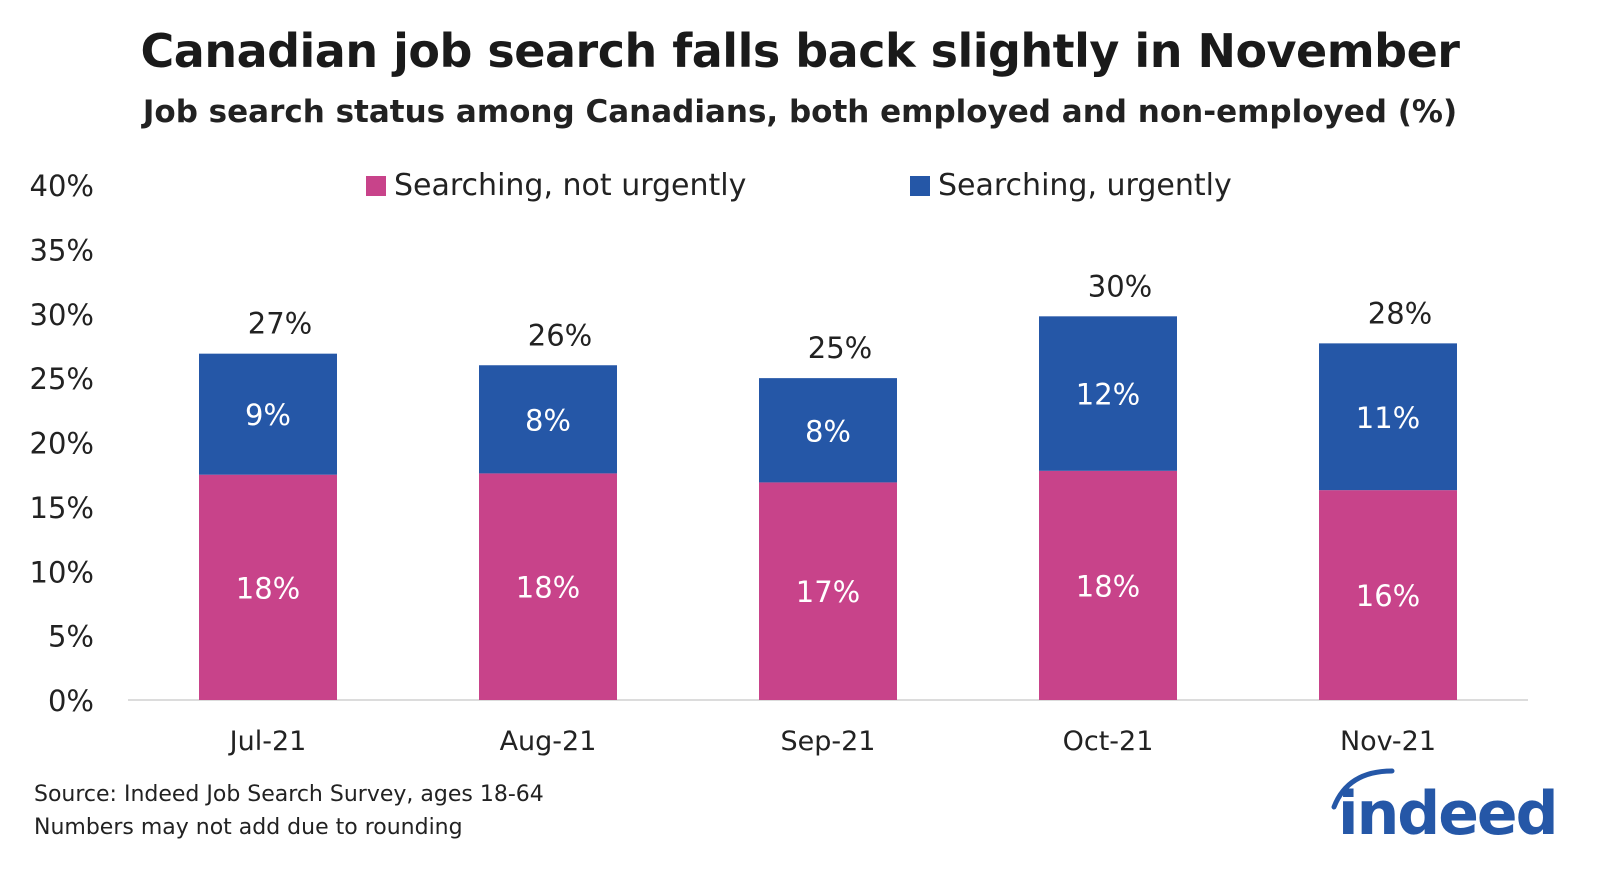 The image size is (1600, 874). I want to click on x-tick-label: Oct-21, so click(1108, 741).